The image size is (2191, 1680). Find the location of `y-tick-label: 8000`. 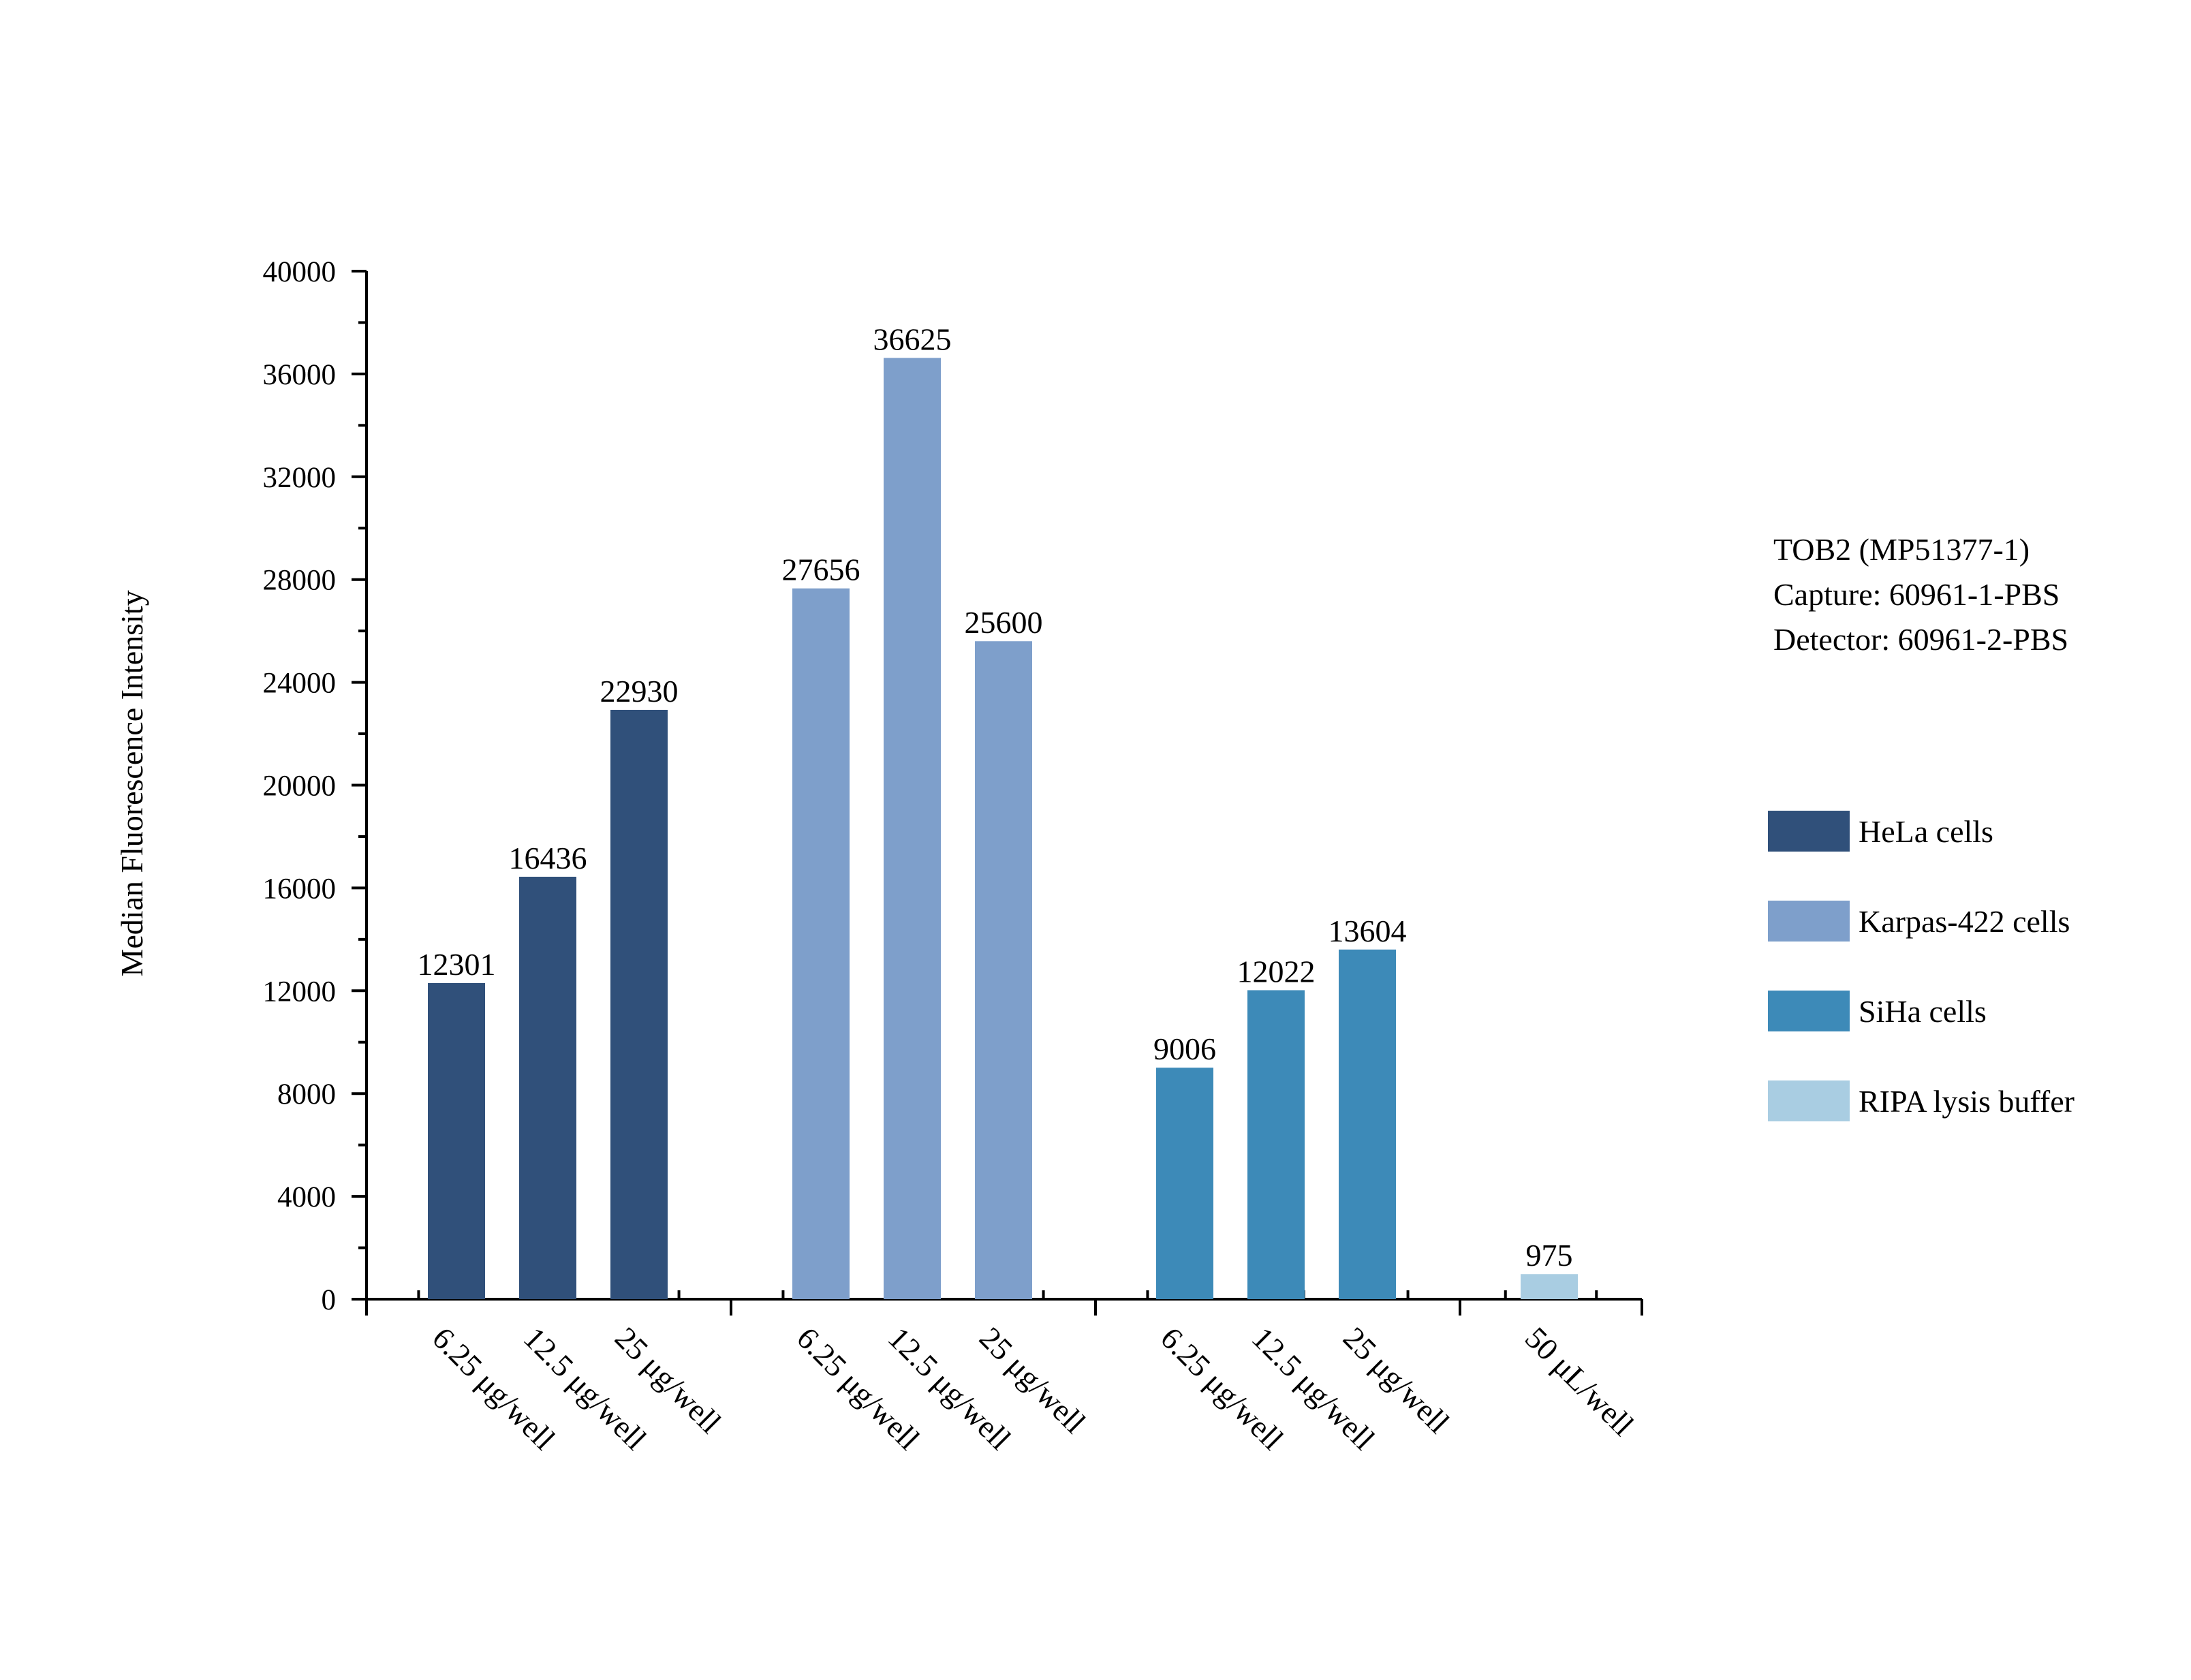

y-tick-label: 8000 is located at coordinates (306, 1094).